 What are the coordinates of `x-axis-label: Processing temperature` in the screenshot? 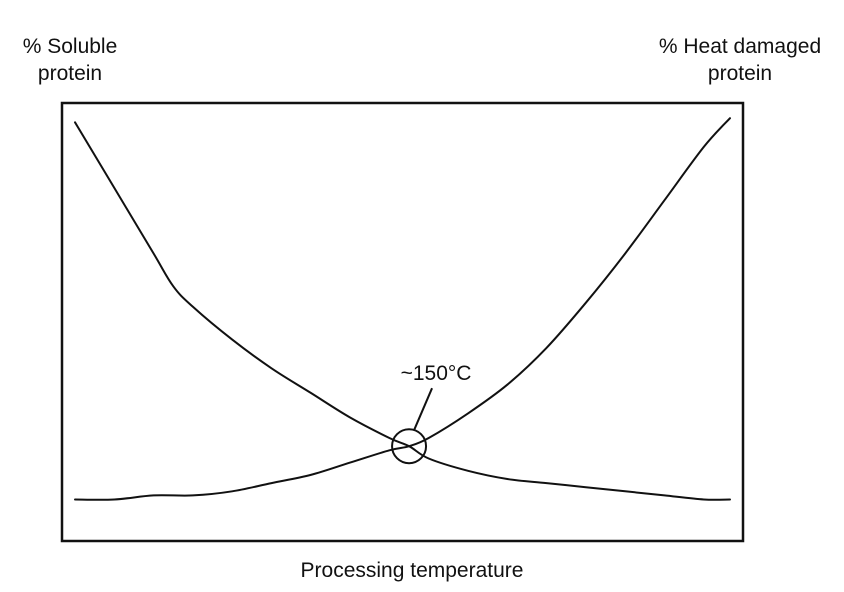 It's located at (412, 570).